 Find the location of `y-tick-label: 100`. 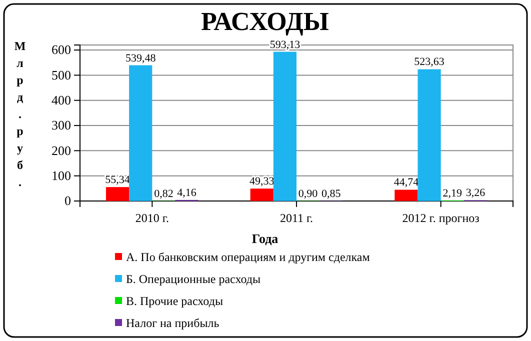

y-tick-label: 100 is located at coordinates (61, 175).